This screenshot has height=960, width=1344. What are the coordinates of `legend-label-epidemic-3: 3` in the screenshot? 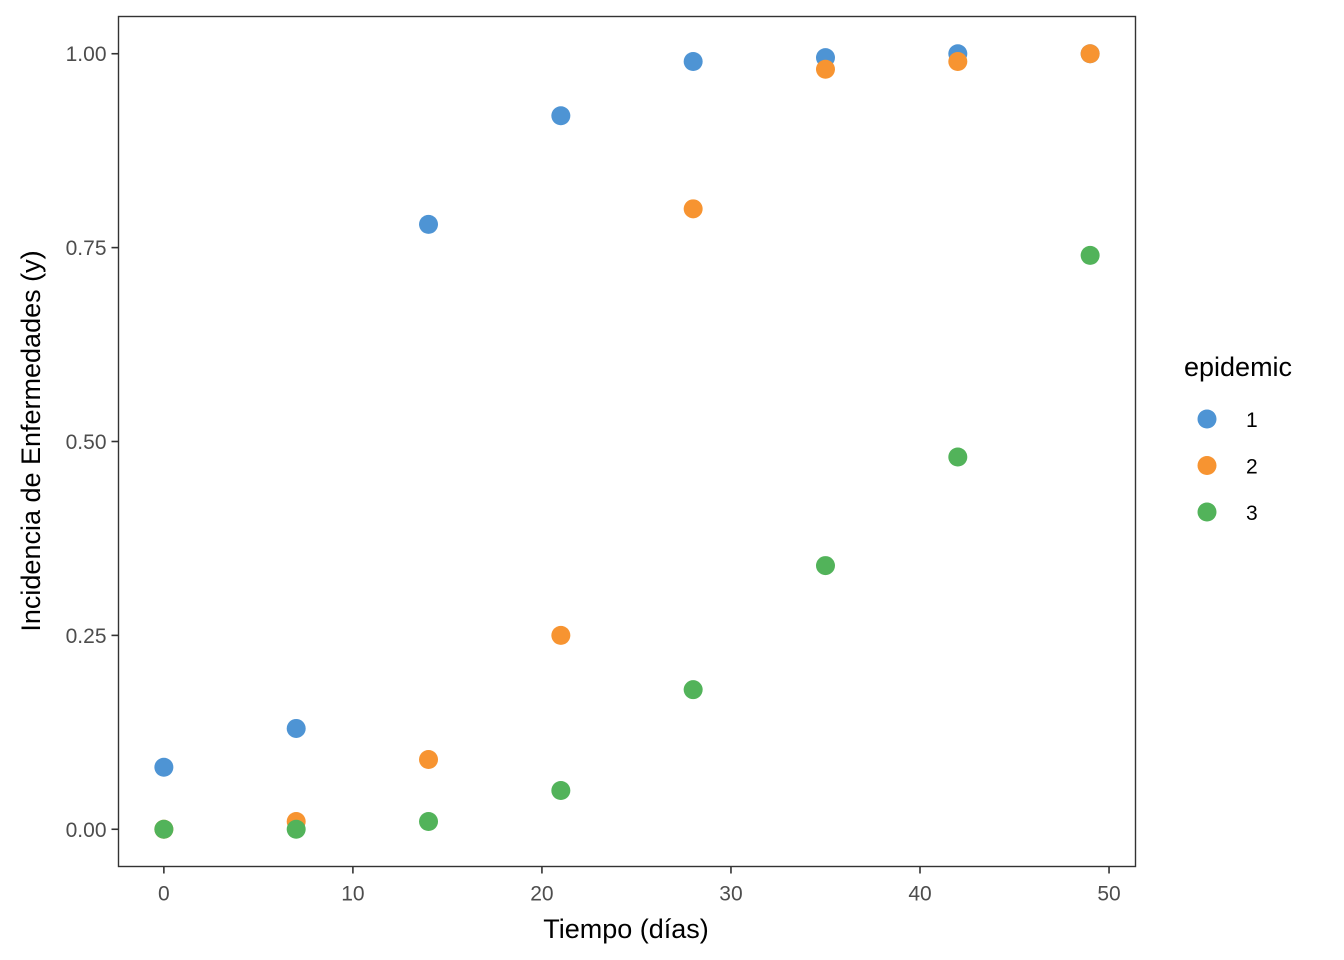 It's located at (1252, 513).